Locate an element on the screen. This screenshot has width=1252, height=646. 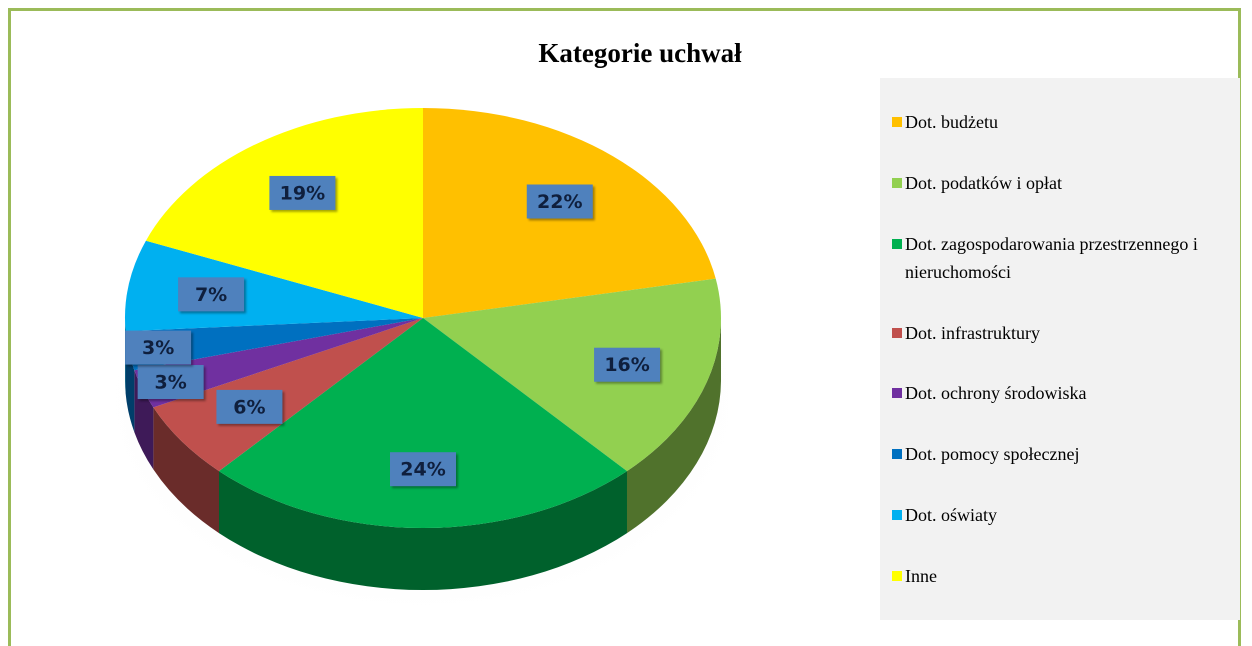
data-label: 19% is located at coordinates (302, 193).